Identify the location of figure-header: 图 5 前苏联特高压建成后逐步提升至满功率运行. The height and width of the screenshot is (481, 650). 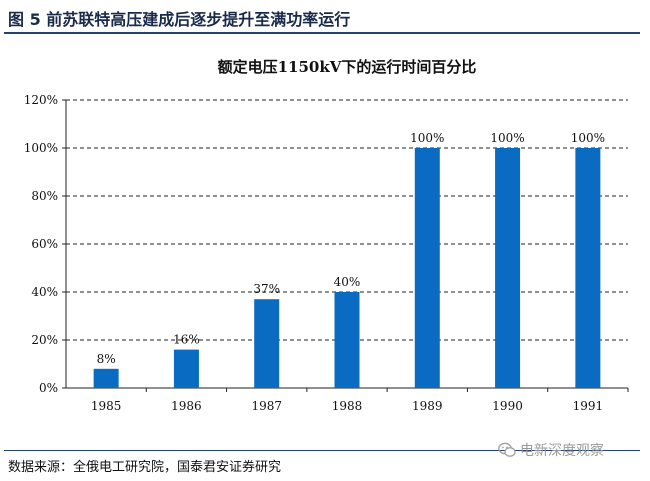
(325, 15).